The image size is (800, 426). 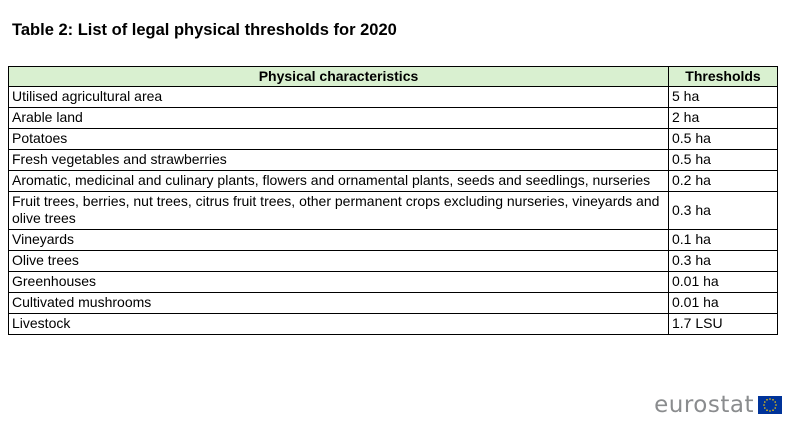 What do you see at coordinates (770, 405) in the screenshot?
I see `eu-flag-icon` at bounding box center [770, 405].